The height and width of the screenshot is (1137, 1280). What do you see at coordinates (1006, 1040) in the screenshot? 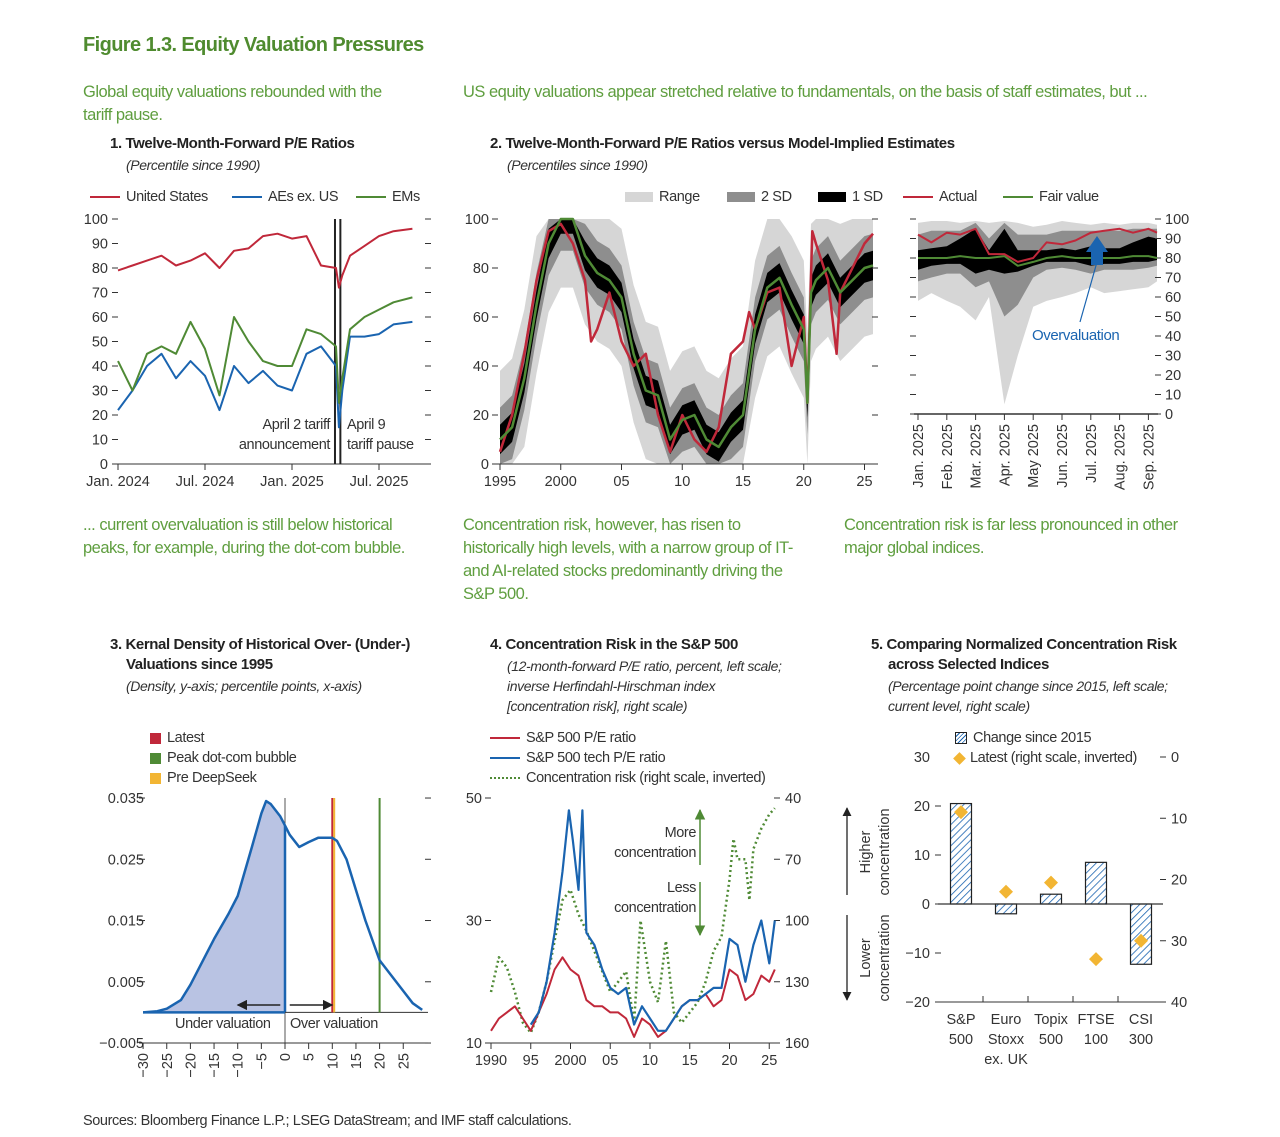
I see `category-label: Stoxx` at bounding box center [1006, 1040].